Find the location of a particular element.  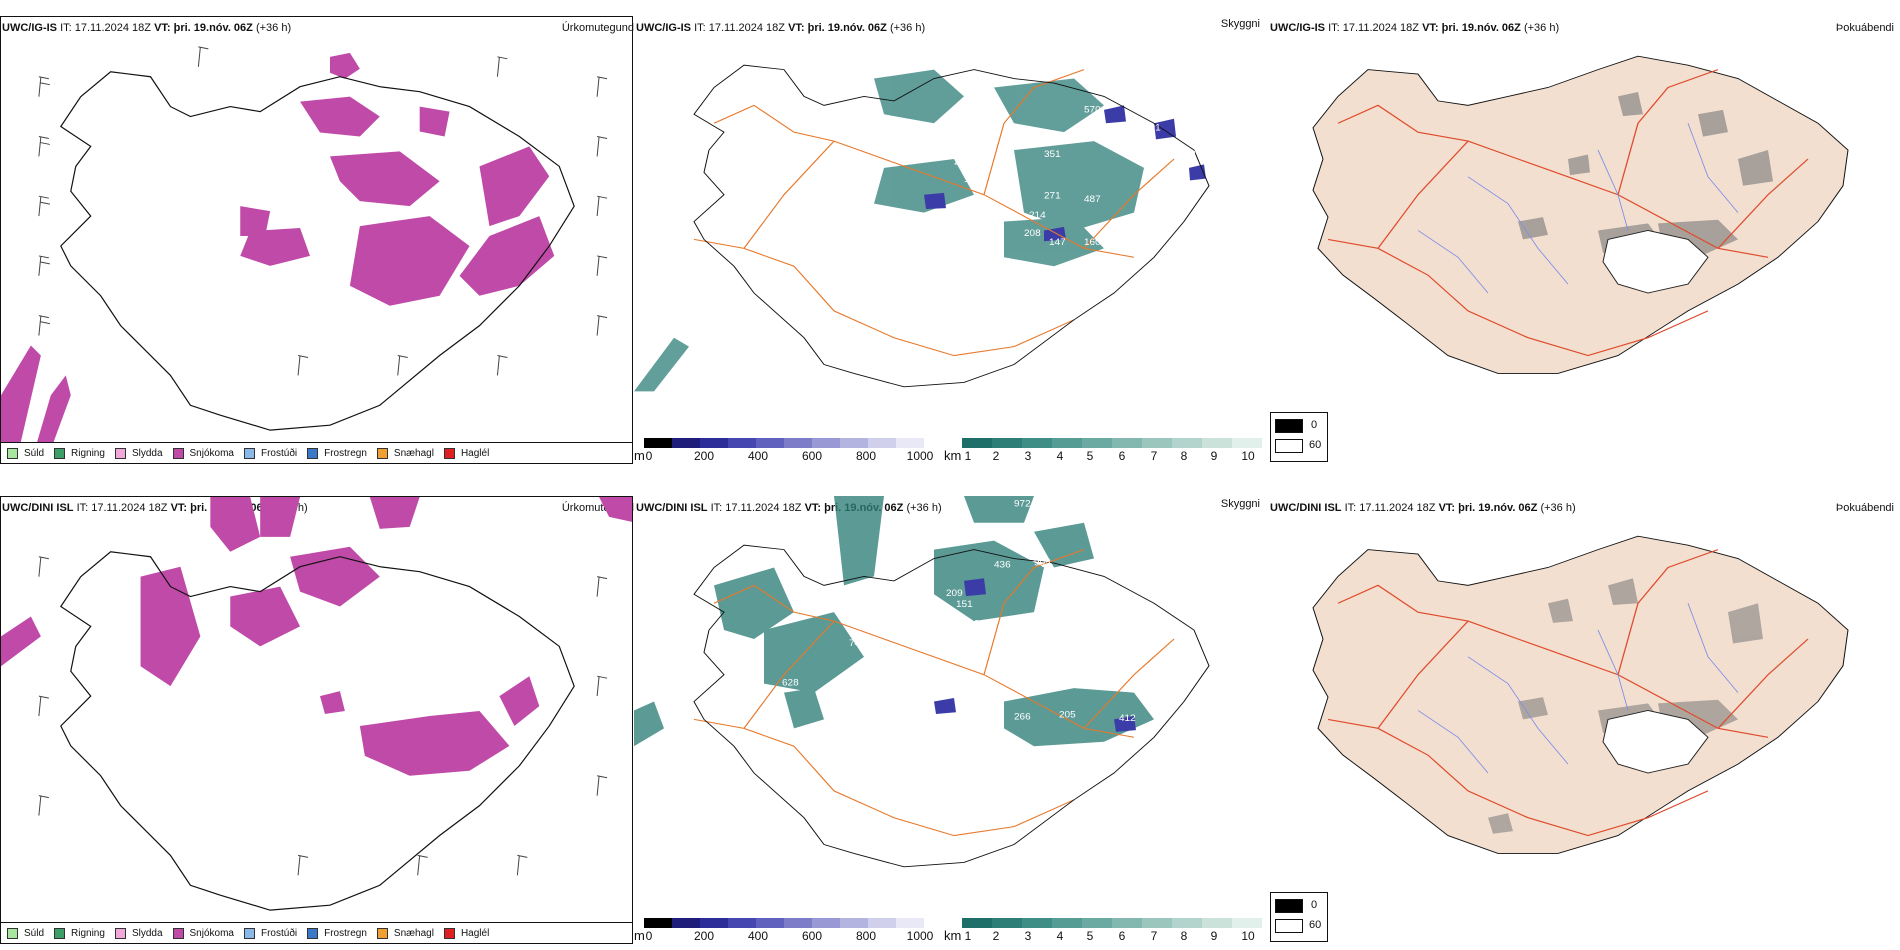

ceiling-label: 241 is located at coordinates (897, 686).